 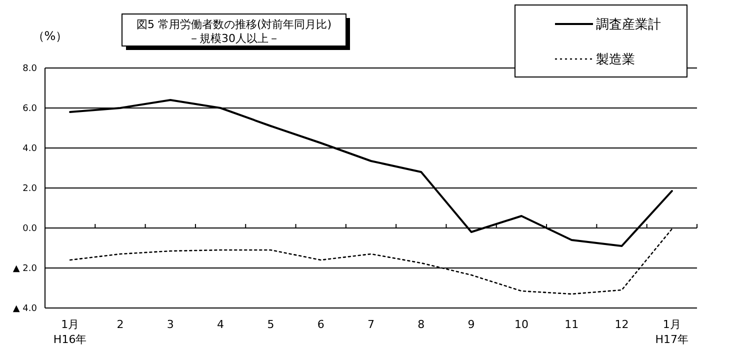 I want to click on y-tick-label: ▲ 4.0, so click(x=25, y=309).